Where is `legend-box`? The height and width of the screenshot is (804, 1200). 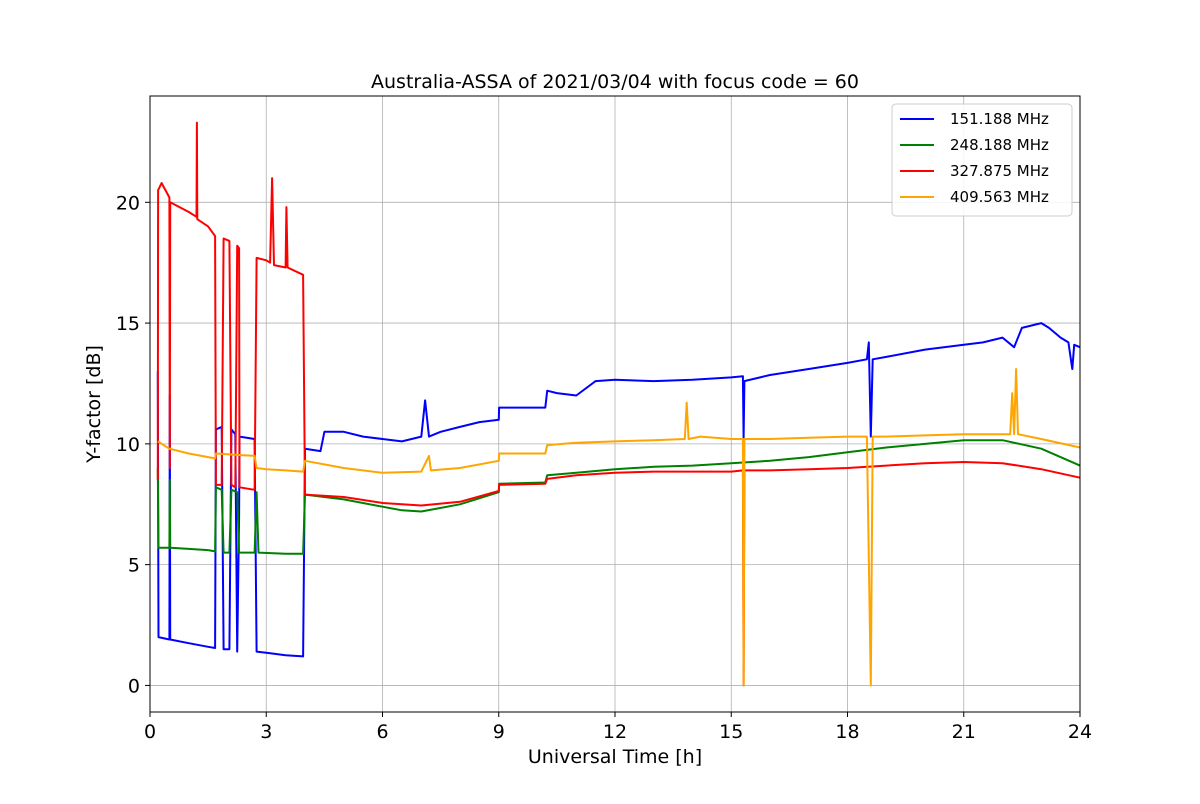 legend-box is located at coordinates (982, 160).